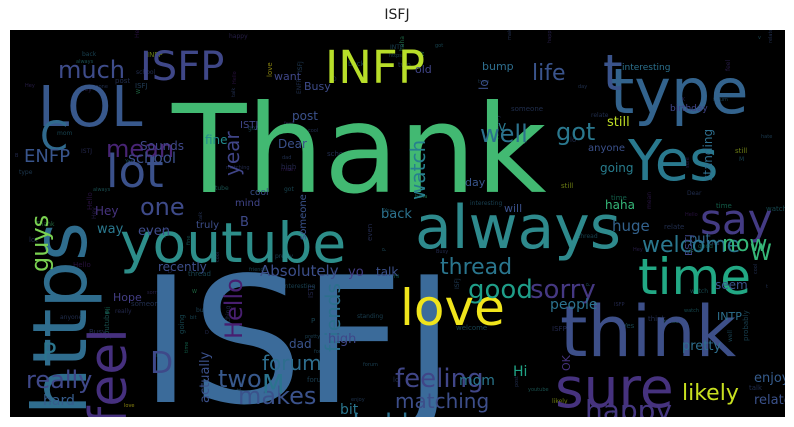  I want to click on cloud-word: really, so click(59, 380).